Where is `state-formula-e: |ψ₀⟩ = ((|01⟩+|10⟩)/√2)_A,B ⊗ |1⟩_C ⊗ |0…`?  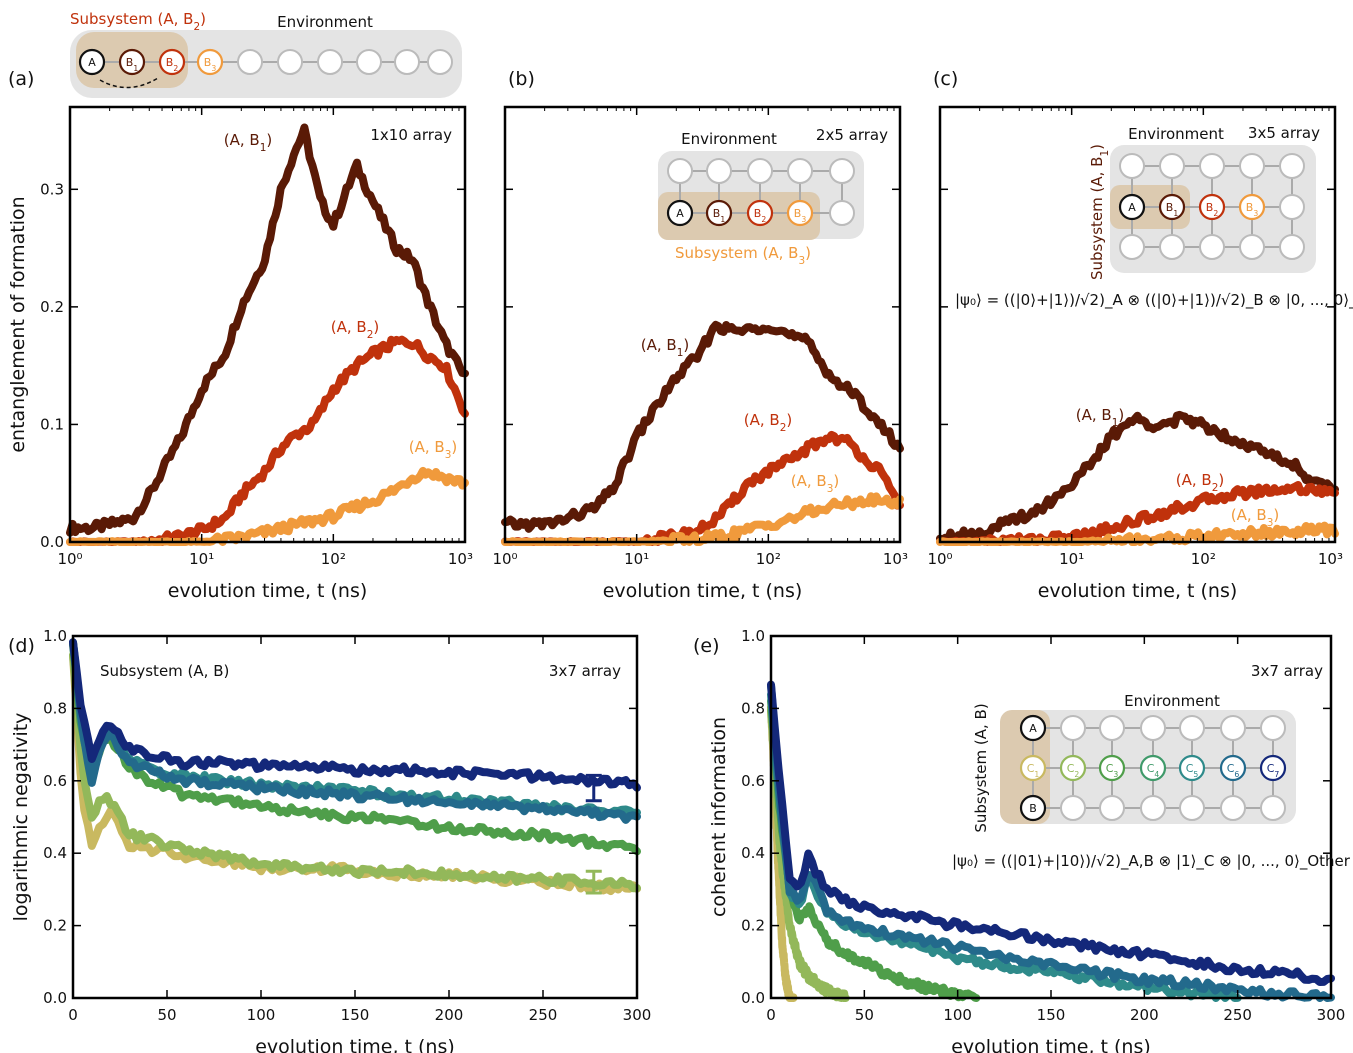 state-formula-e: |ψ₀⟩ = ((|01⟩+|10⟩)/√2)_A,B ⊗ |1⟩_C ⊗ |0… is located at coordinates (1151, 861).